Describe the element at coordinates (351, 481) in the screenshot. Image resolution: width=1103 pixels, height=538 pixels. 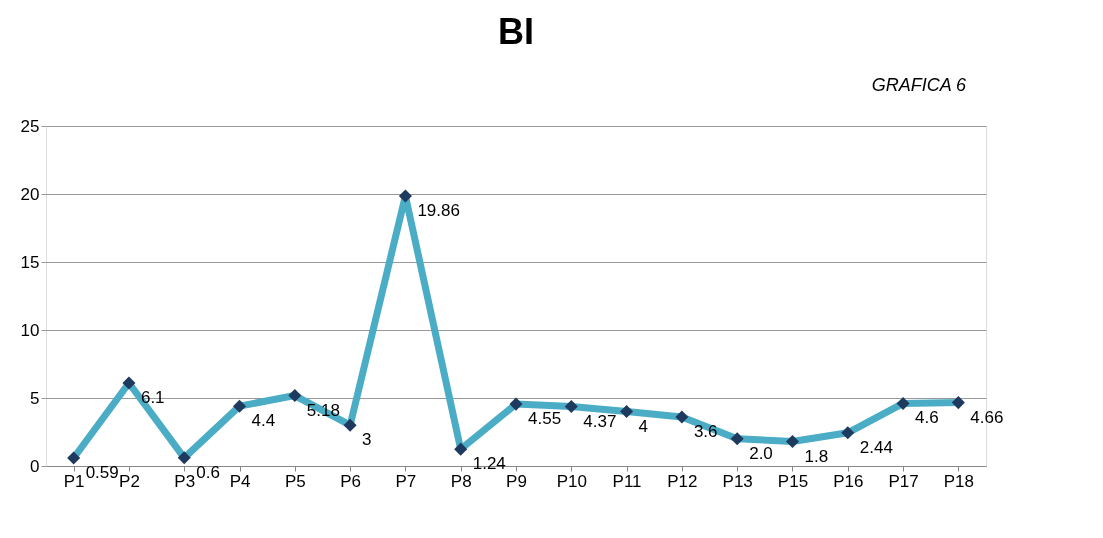
I see `x-tick-label: P6` at that location.